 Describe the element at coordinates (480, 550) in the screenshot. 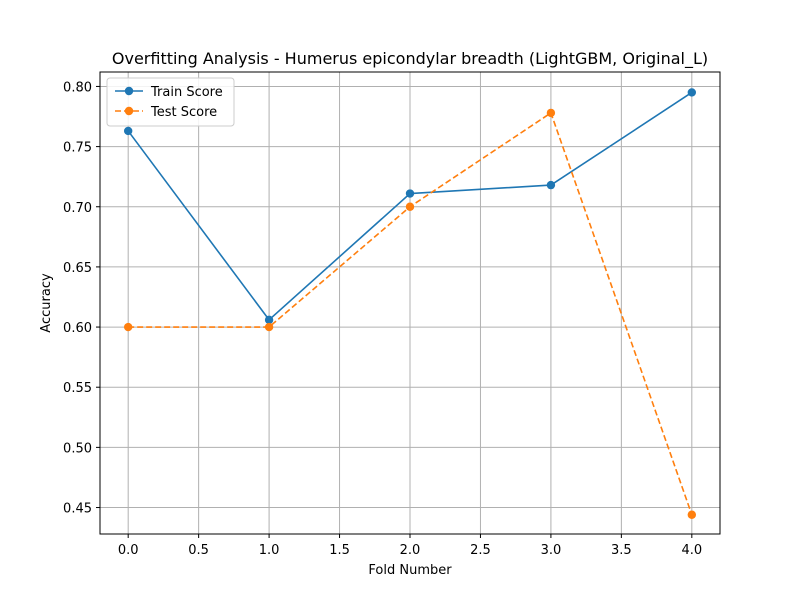

I see `x-tick-label: 2.5` at that location.